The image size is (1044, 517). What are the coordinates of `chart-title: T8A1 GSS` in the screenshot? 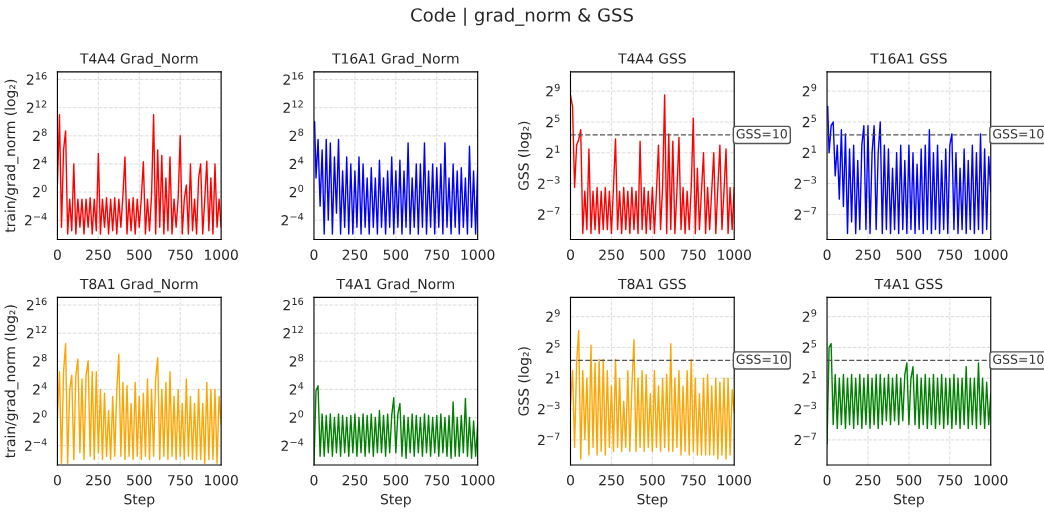 It's located at (652, 284).